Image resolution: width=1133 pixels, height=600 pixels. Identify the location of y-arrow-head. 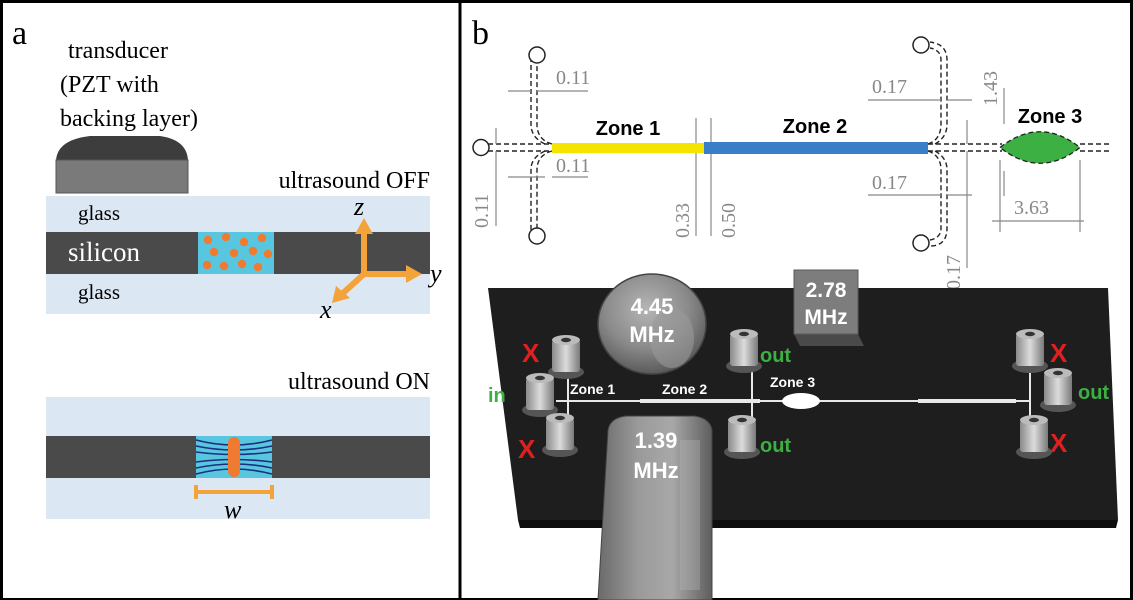
(414, 274).